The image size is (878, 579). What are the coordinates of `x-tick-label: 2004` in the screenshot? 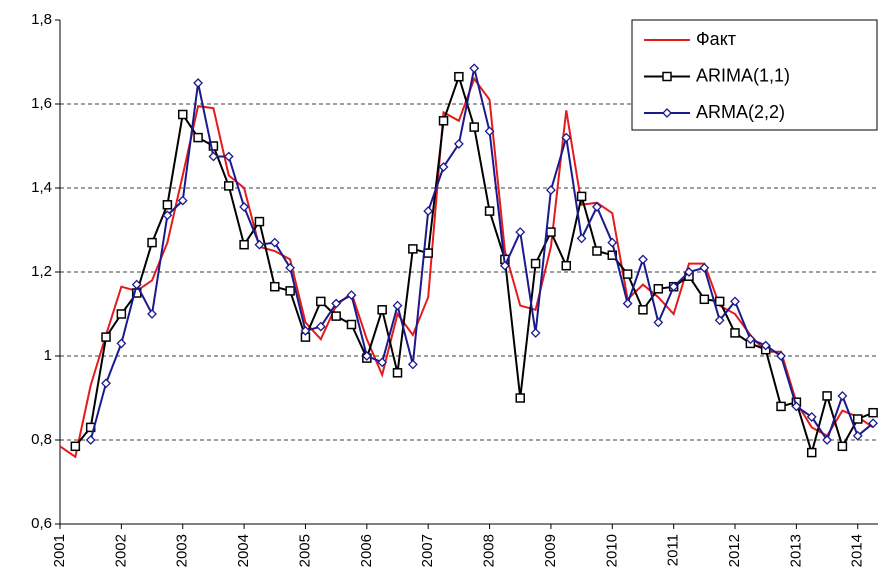 It's located at (243, 550).